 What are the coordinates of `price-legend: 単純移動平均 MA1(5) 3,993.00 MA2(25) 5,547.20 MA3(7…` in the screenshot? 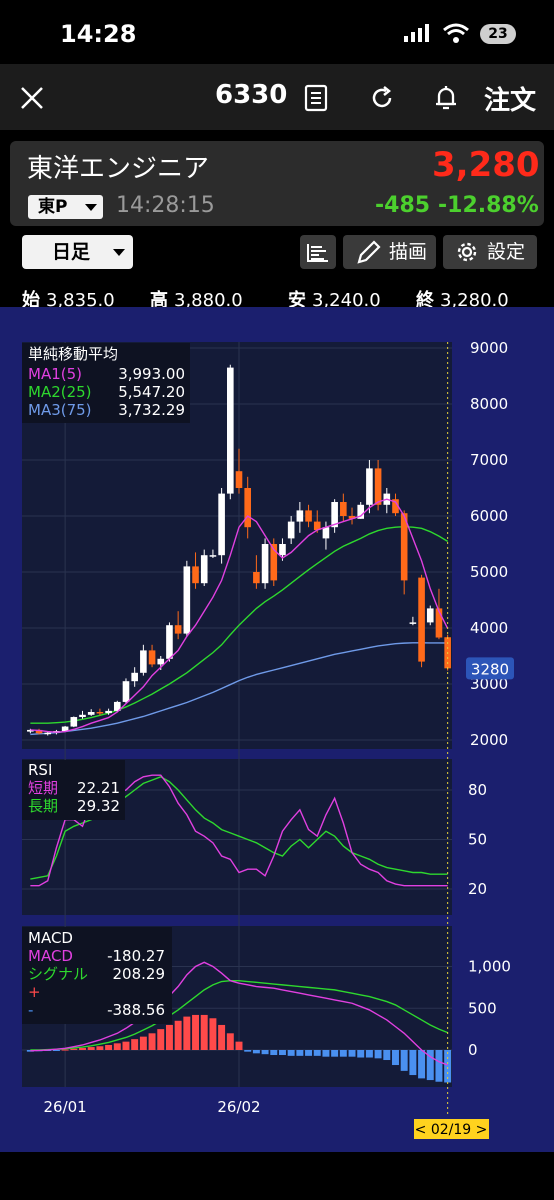 It's located at (106, 383).